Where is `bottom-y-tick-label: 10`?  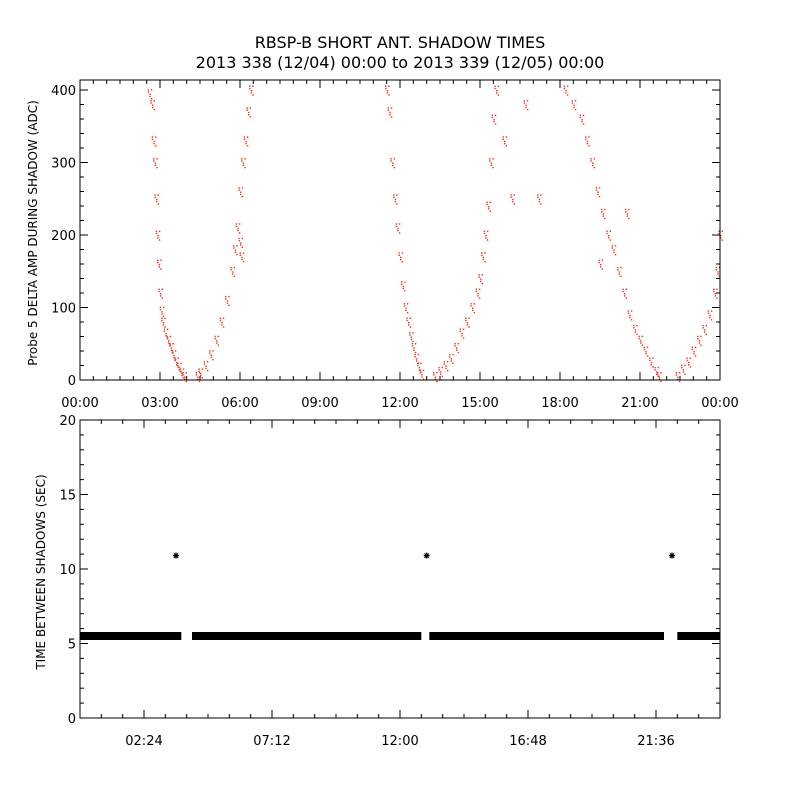
bottom-y-tick-label: 10 is located at coordinates (67, 570).